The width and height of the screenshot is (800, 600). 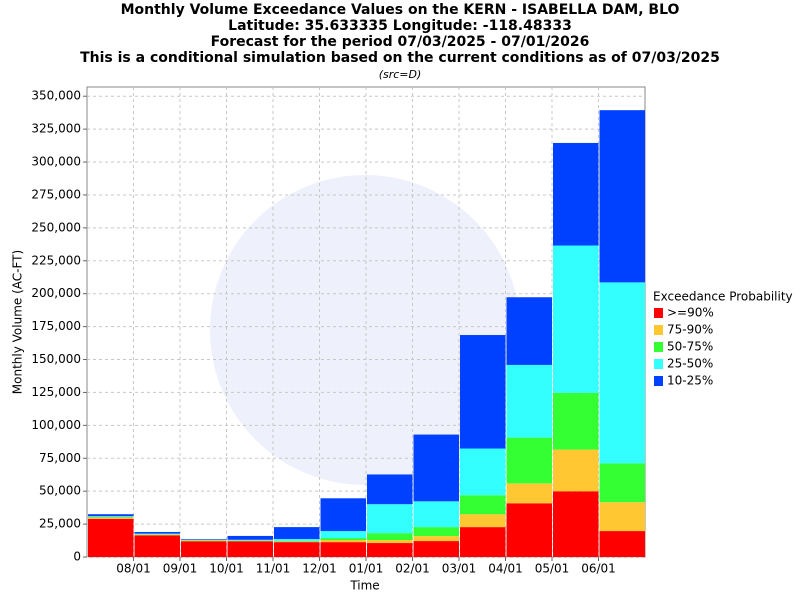 I want to click on y-tick-label: 175,000, so click(x=56, y=326).